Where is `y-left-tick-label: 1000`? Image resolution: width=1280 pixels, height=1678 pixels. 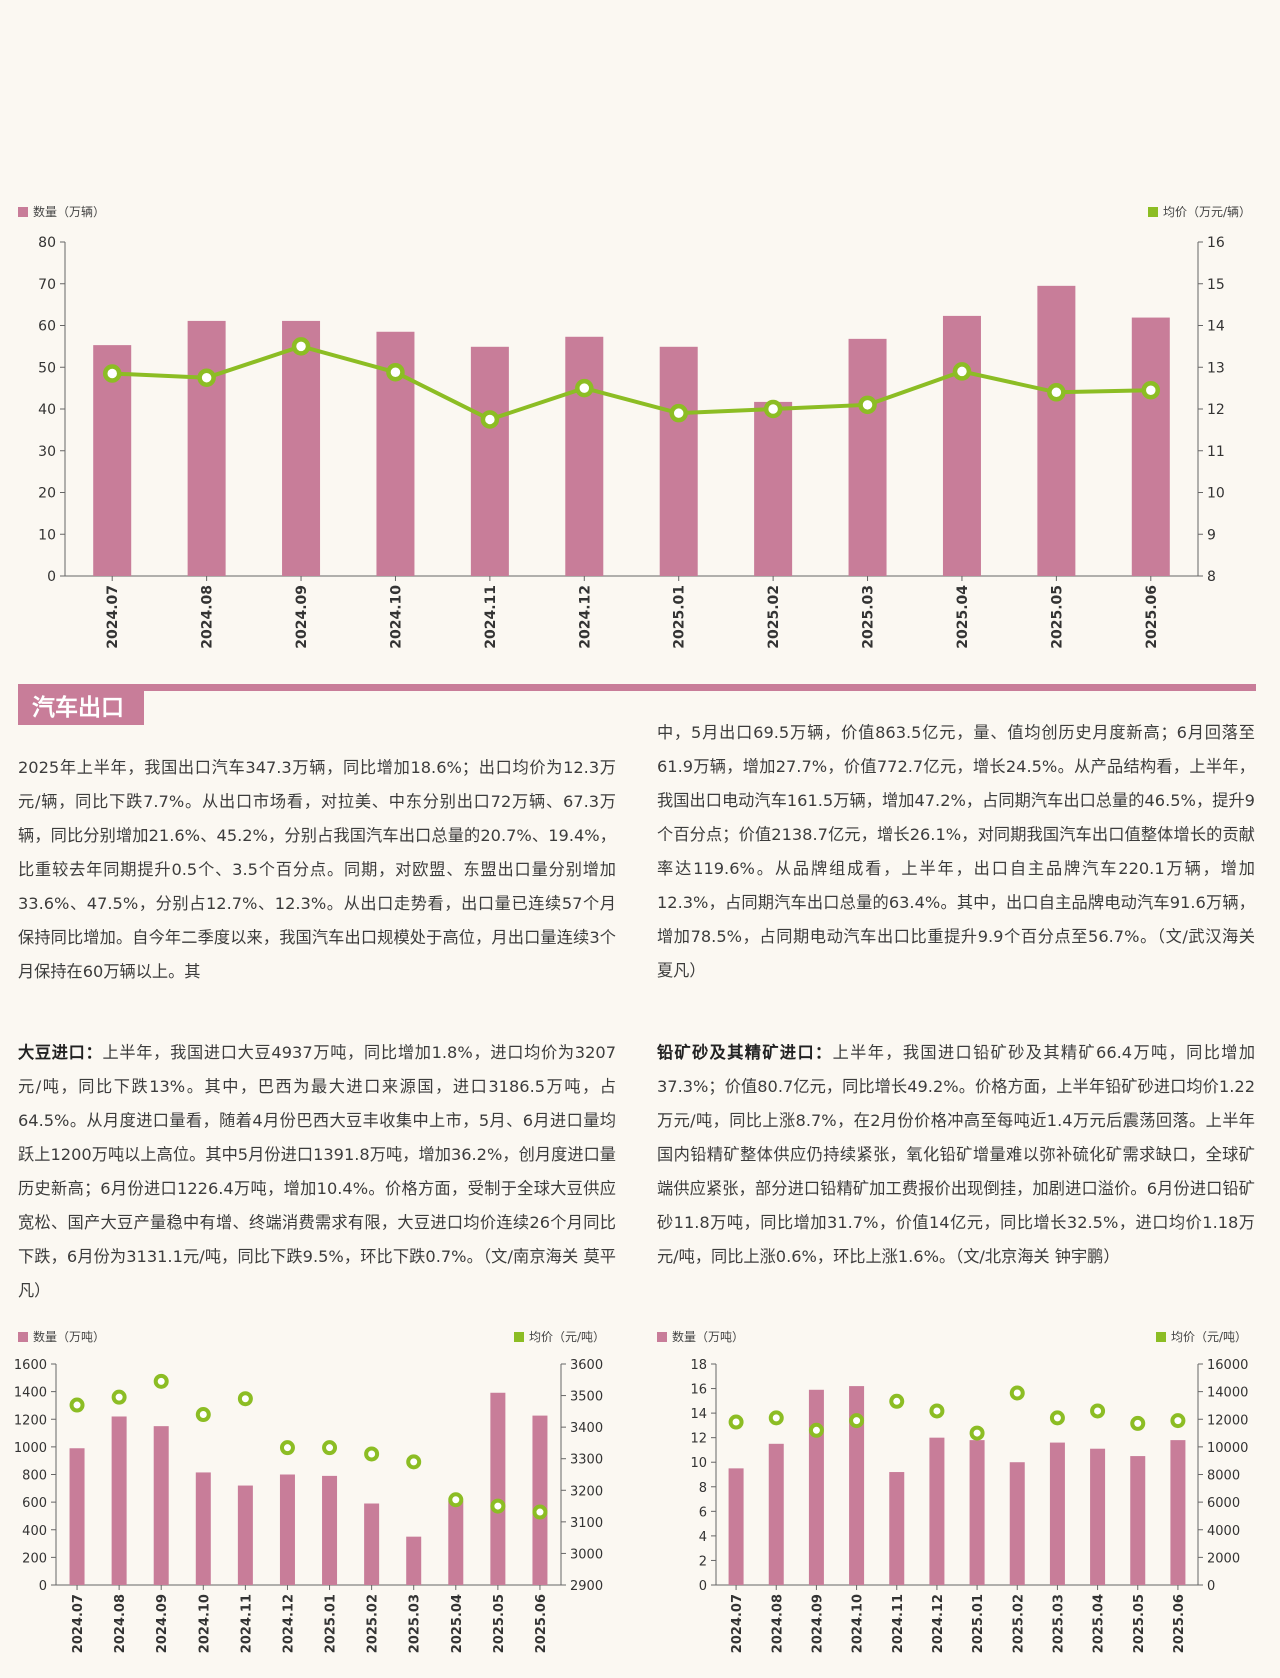 y-left-tick-label: 1000 is located at coordinates (30, 1448).